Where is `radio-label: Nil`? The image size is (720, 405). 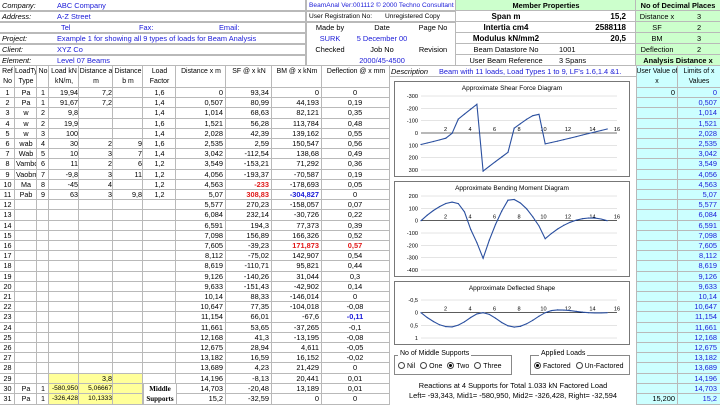 radio-label: Nil is located at coordinates (411, 366).